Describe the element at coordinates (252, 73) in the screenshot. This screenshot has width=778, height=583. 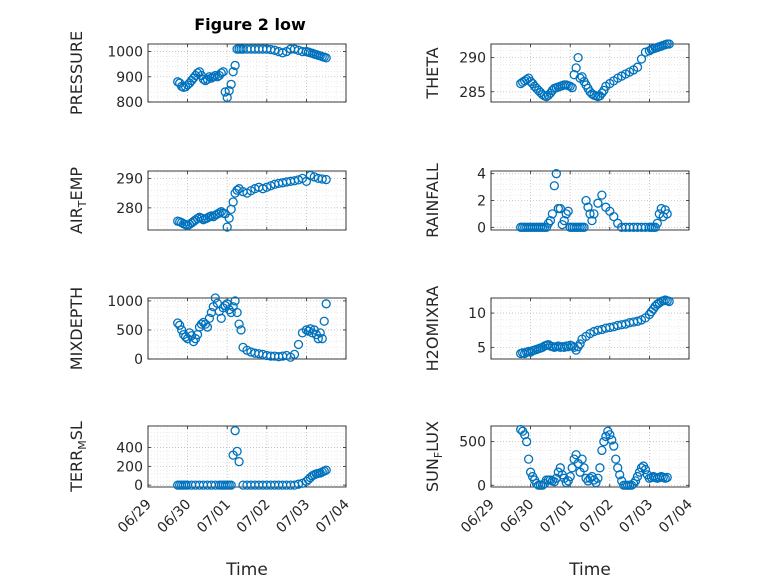
I see `series-pressure` at that location.